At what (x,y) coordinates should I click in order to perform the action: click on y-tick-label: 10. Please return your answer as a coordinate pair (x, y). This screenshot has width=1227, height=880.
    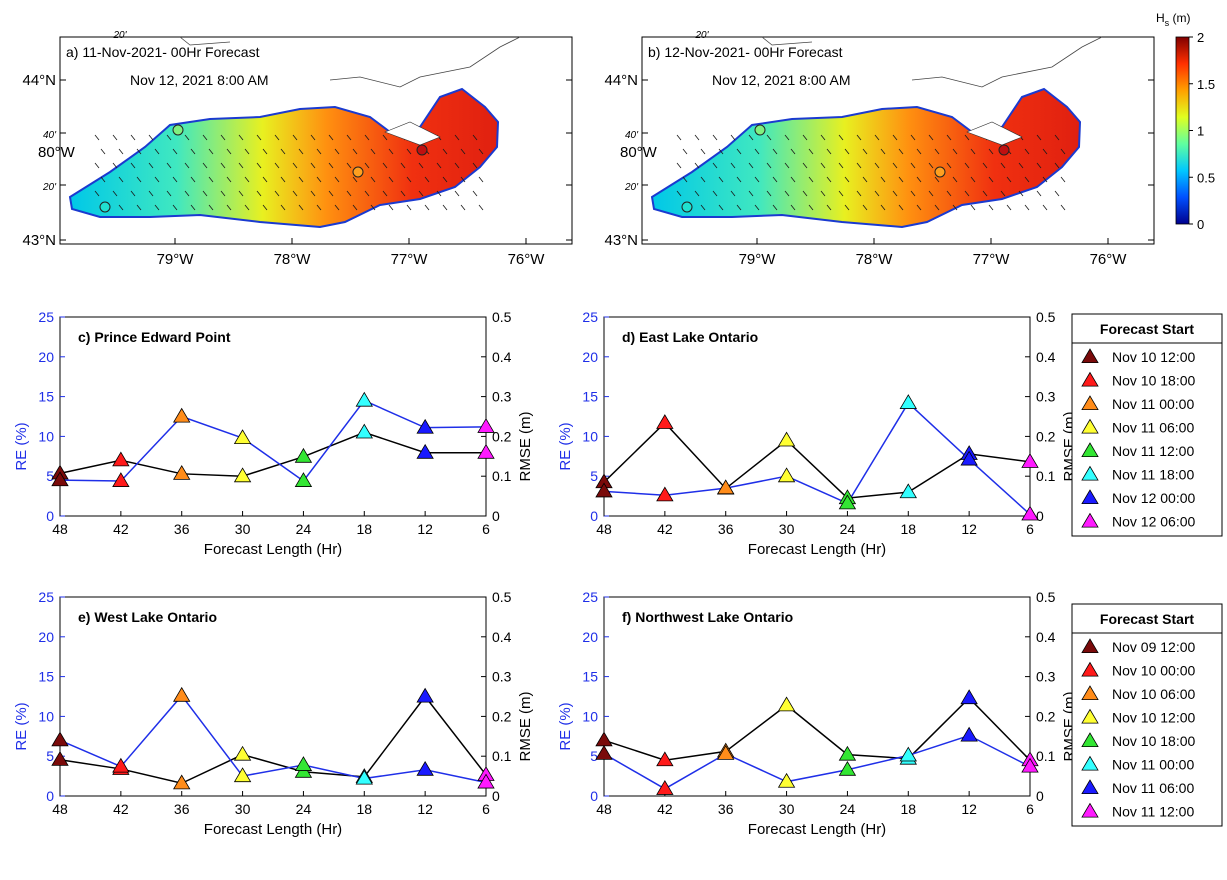
    Looking at the image, I should click on (590, 716).